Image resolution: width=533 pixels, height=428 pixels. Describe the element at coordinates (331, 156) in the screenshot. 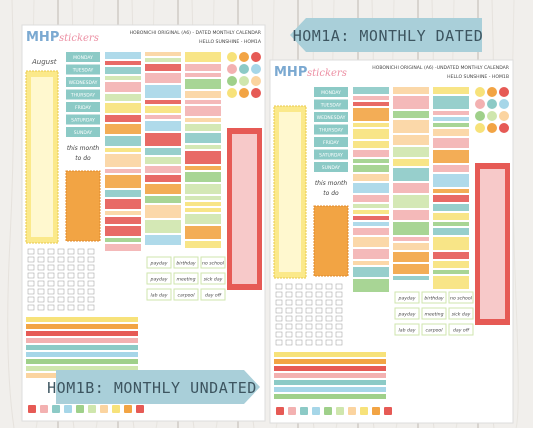

I see `weekday-label: SATURDAY` at that location.